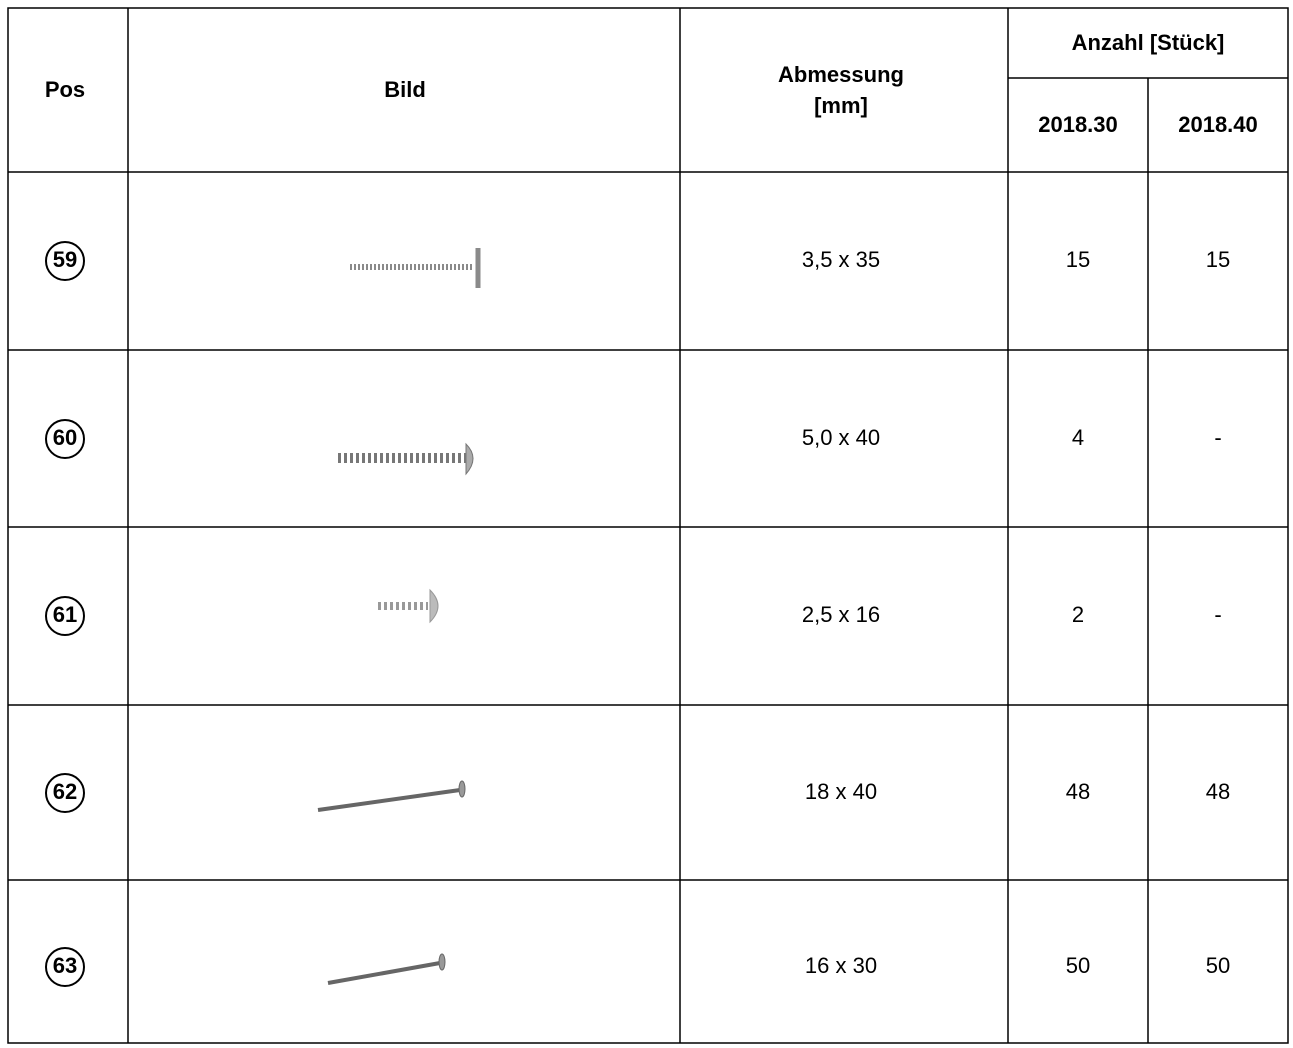 The image size is (1293, 1048). I want to click on pos-number: 61, so click(65, 614).